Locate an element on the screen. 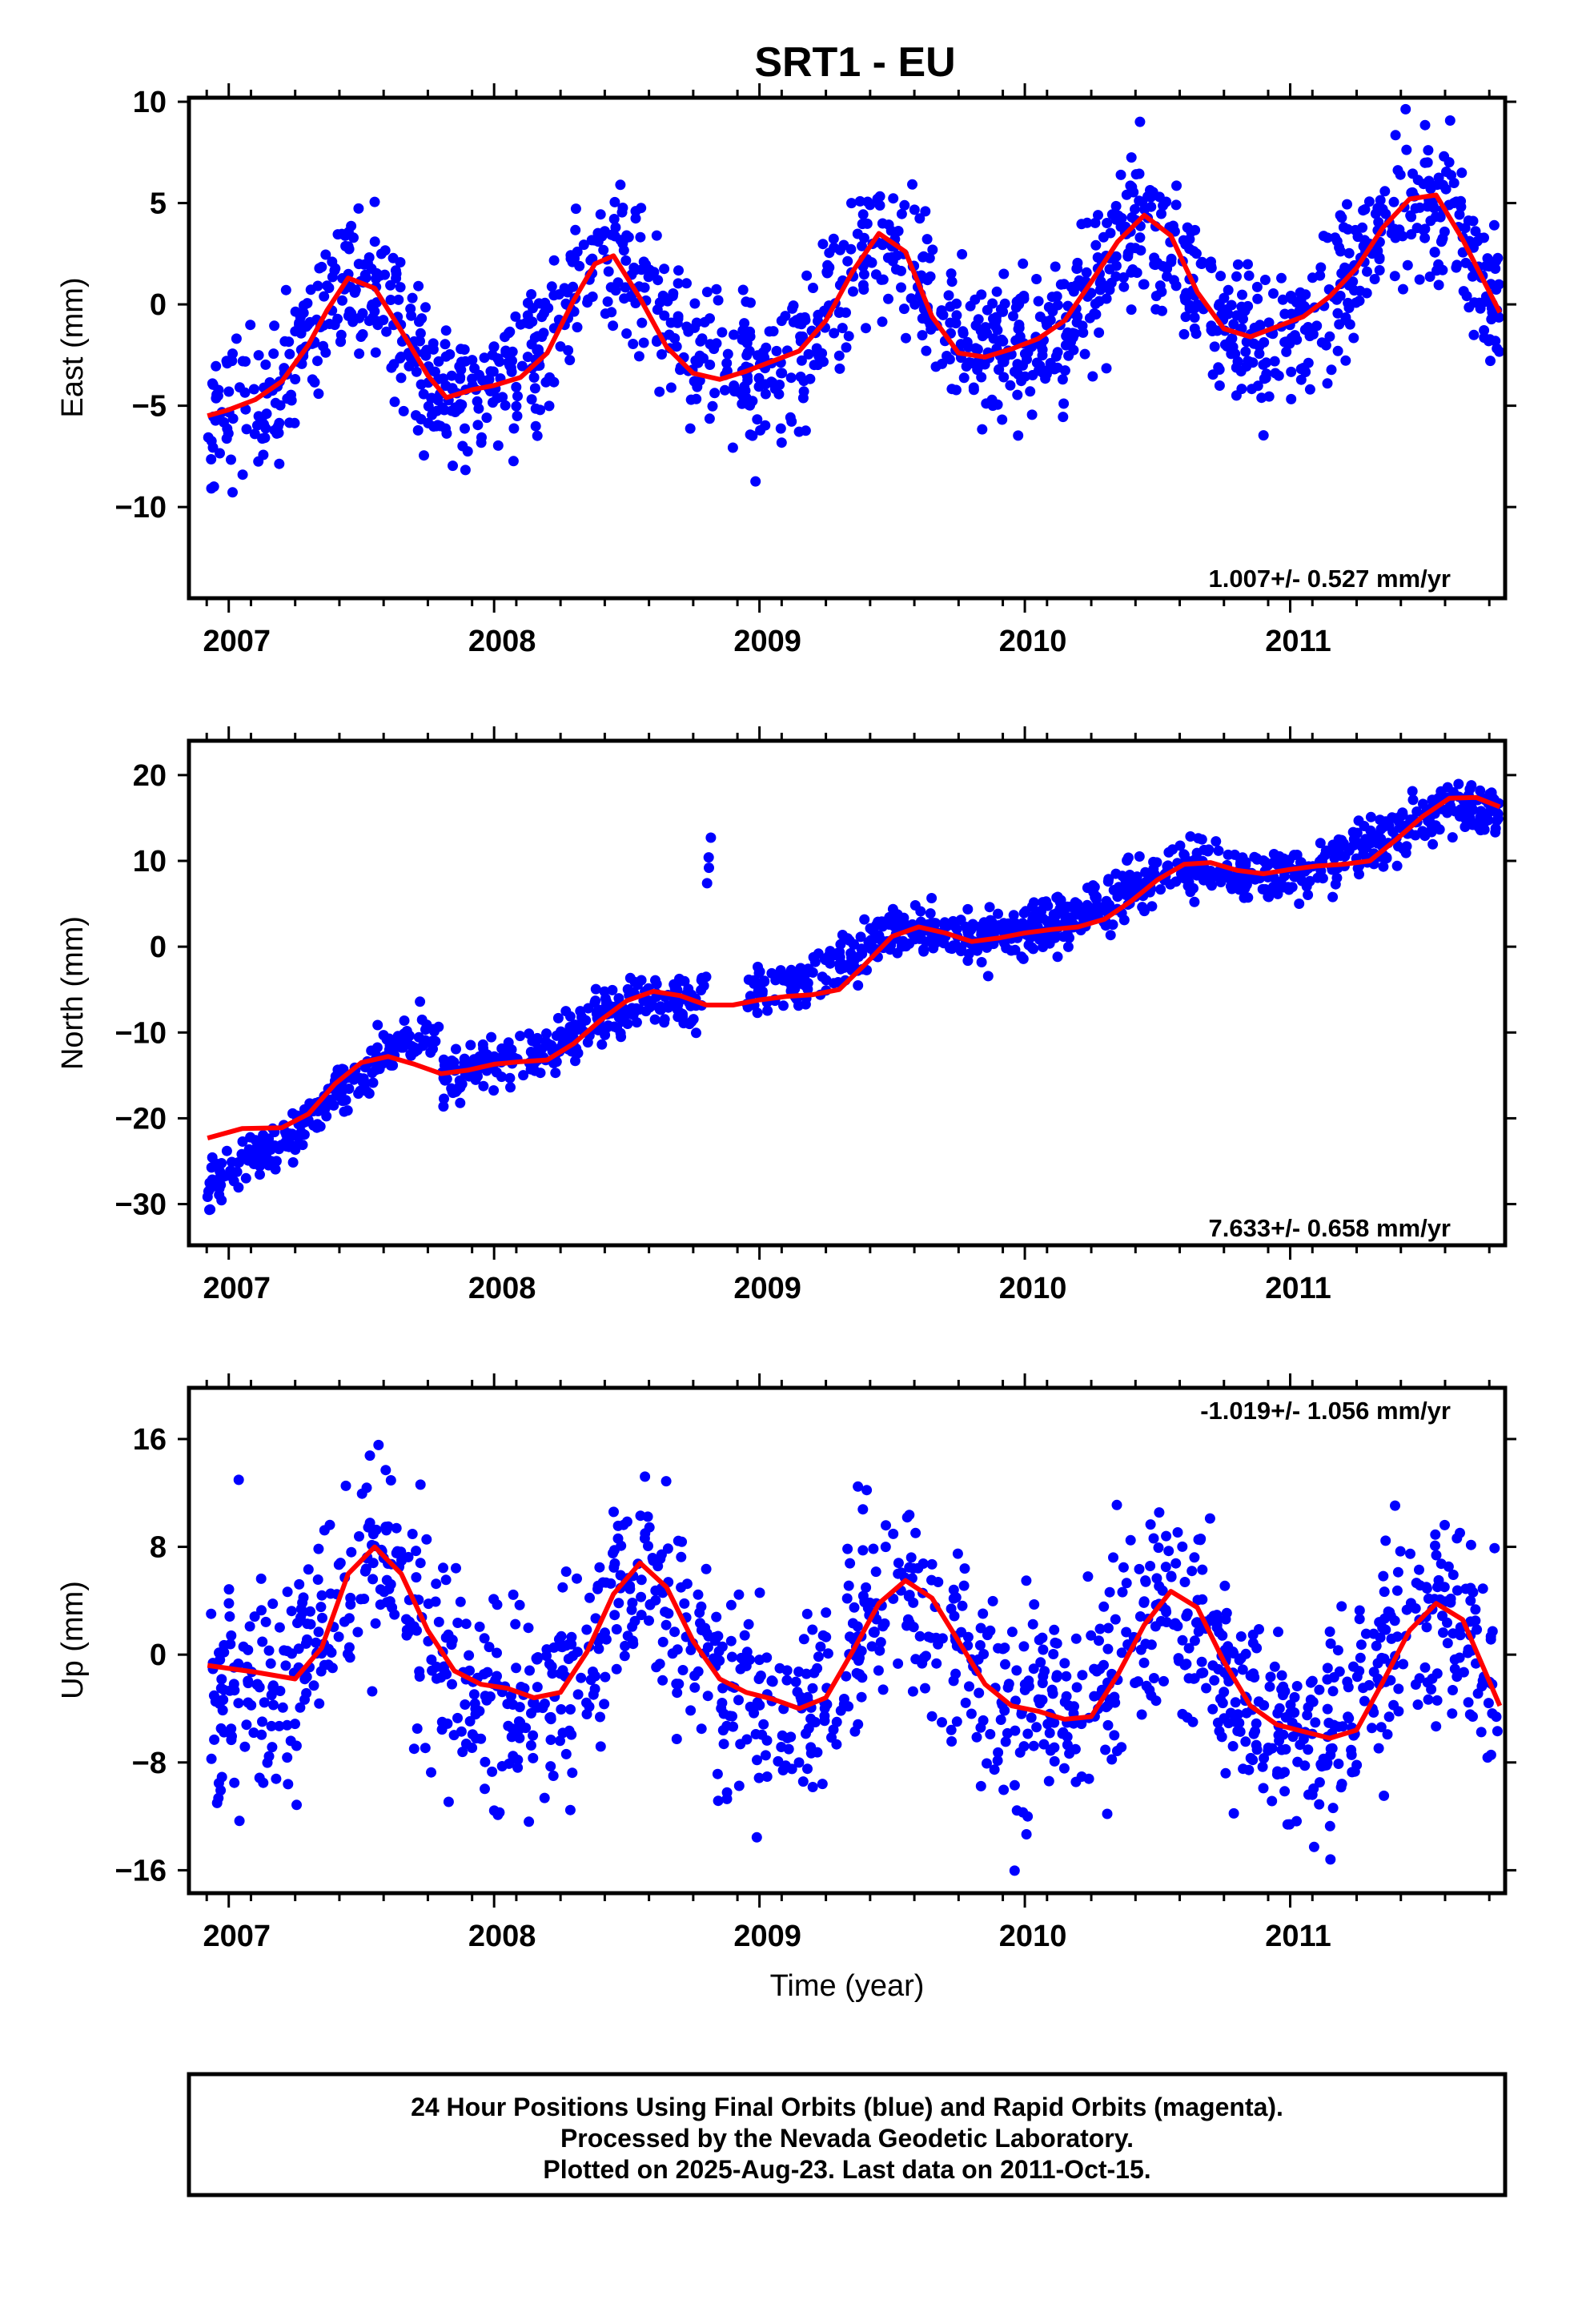  up-x-tick-label: 2007 is located at coordinates (237, 1936).